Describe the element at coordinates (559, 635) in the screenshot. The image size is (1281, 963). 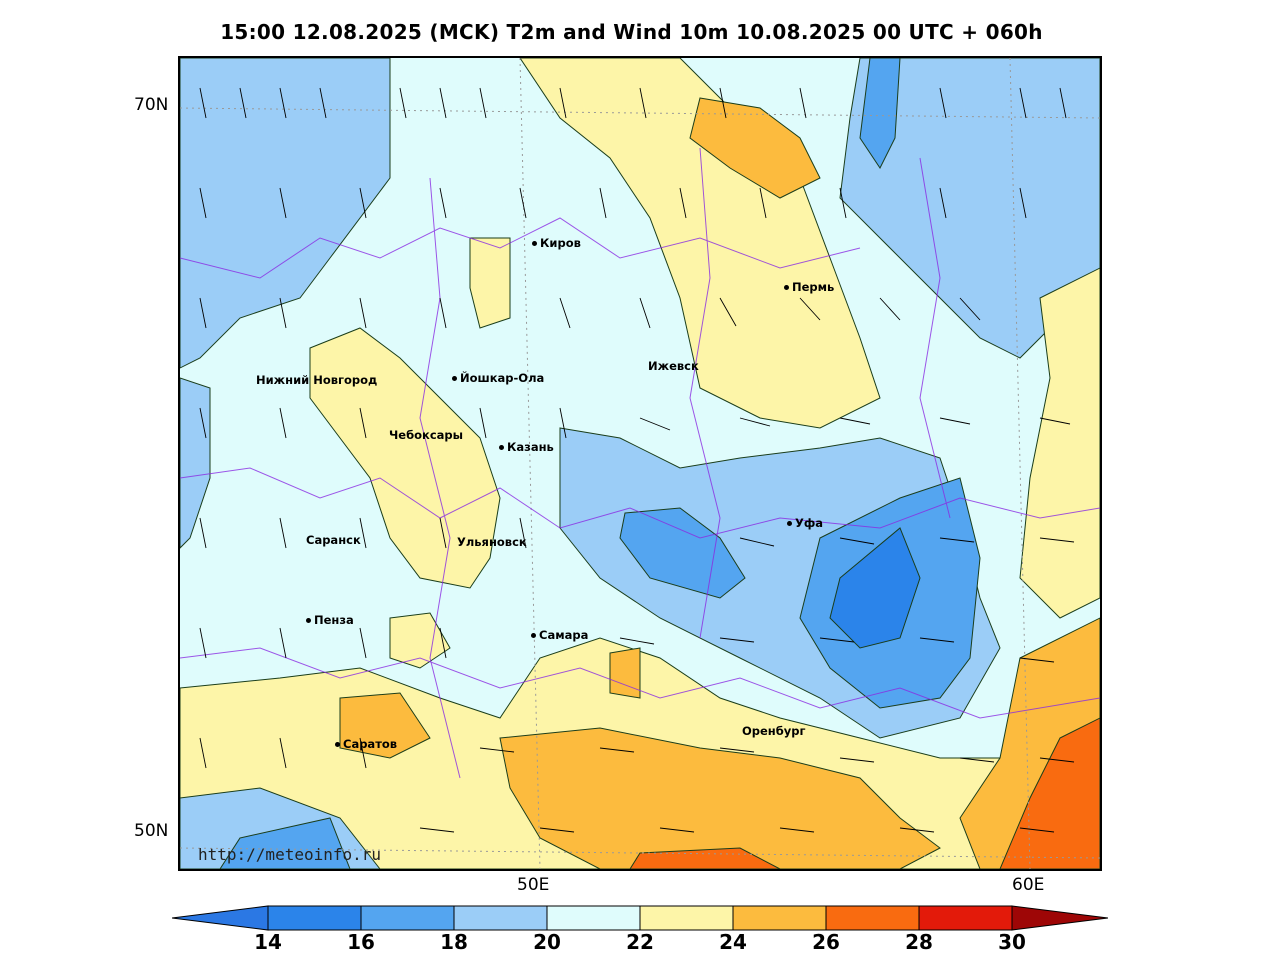
I see `city-samara: Самара` at that location.